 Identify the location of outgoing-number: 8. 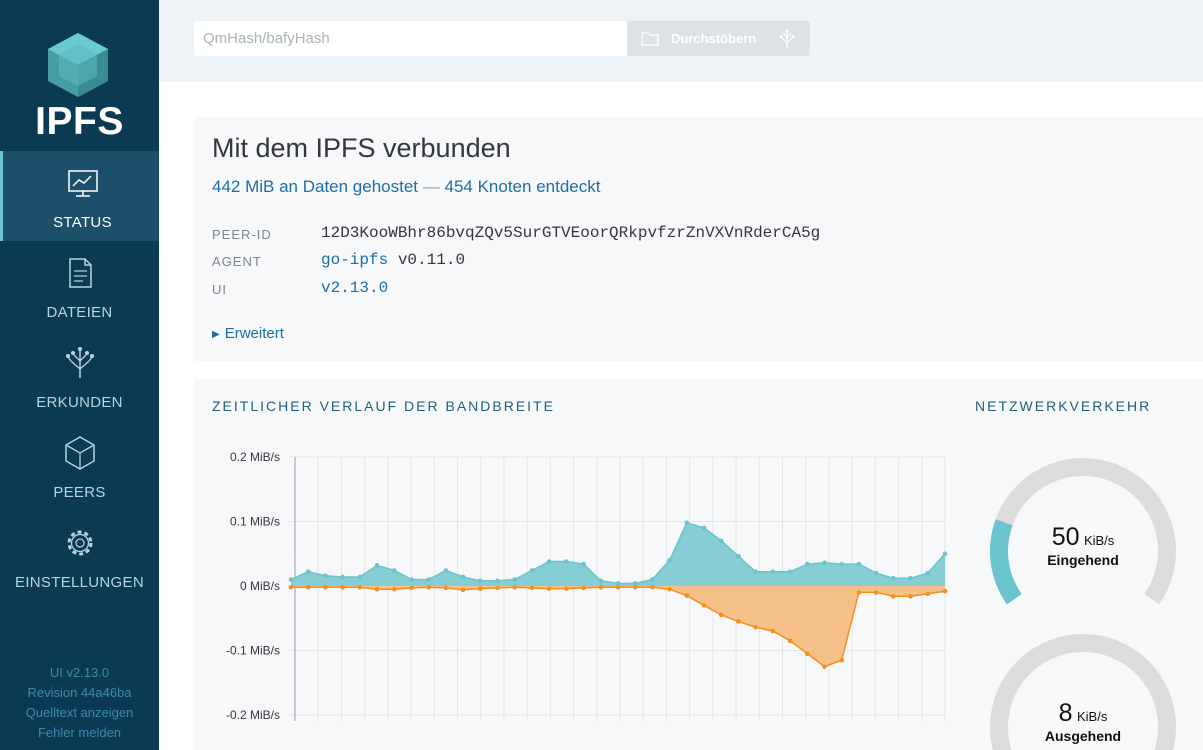
(1065, 713).